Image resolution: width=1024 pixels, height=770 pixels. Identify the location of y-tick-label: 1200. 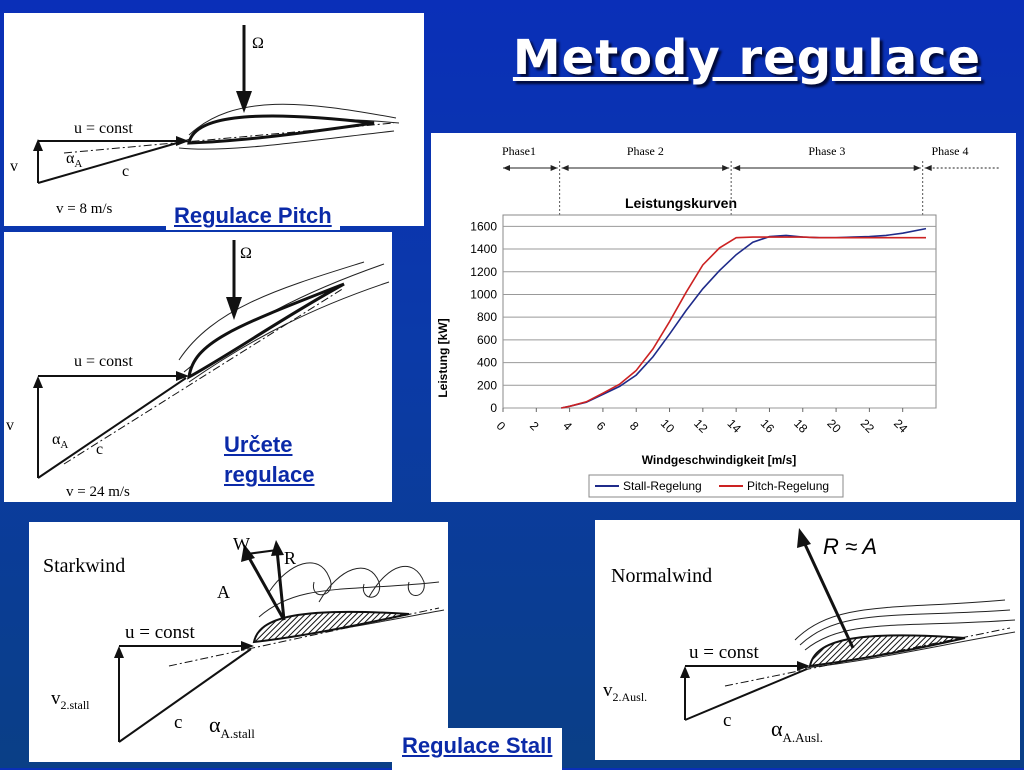
(483, 272).